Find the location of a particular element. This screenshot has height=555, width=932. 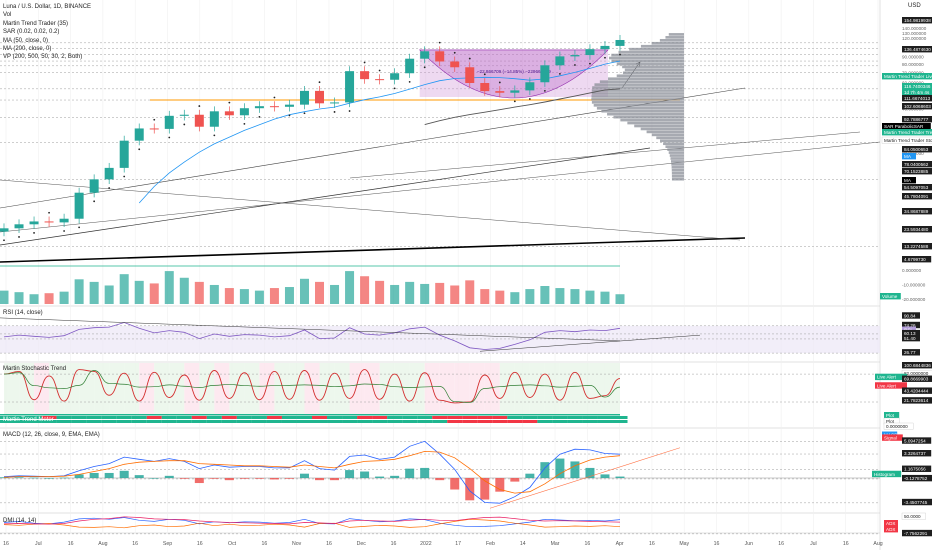

stoch-d-line is located at coordinates (312, 386).